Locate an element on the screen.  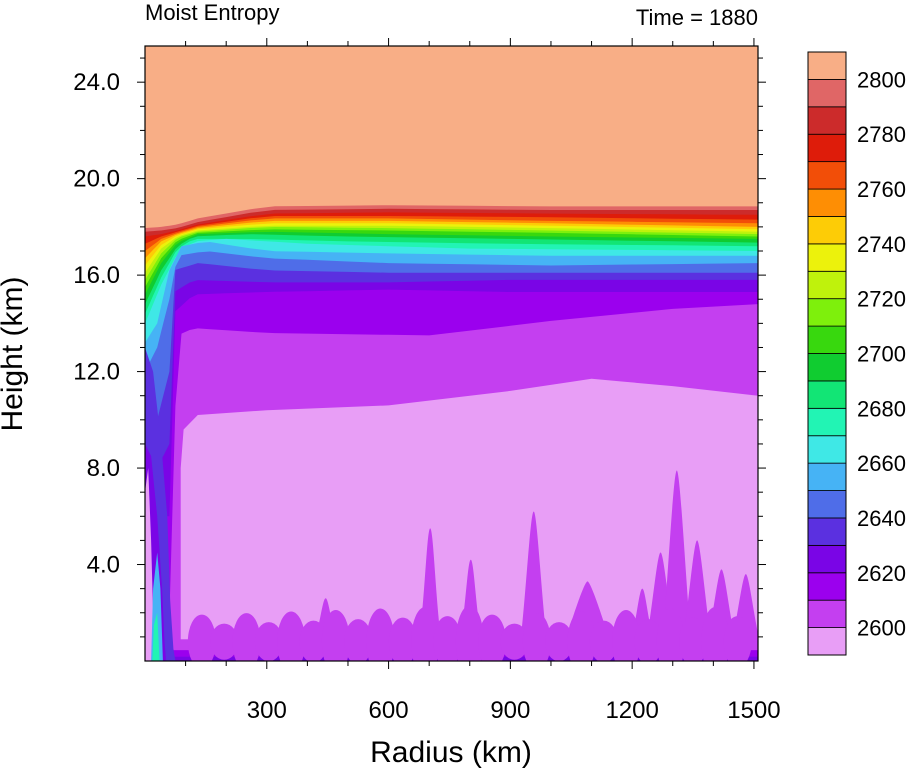
y-tick-label: 24.0 is located at coordinates (96, 82).